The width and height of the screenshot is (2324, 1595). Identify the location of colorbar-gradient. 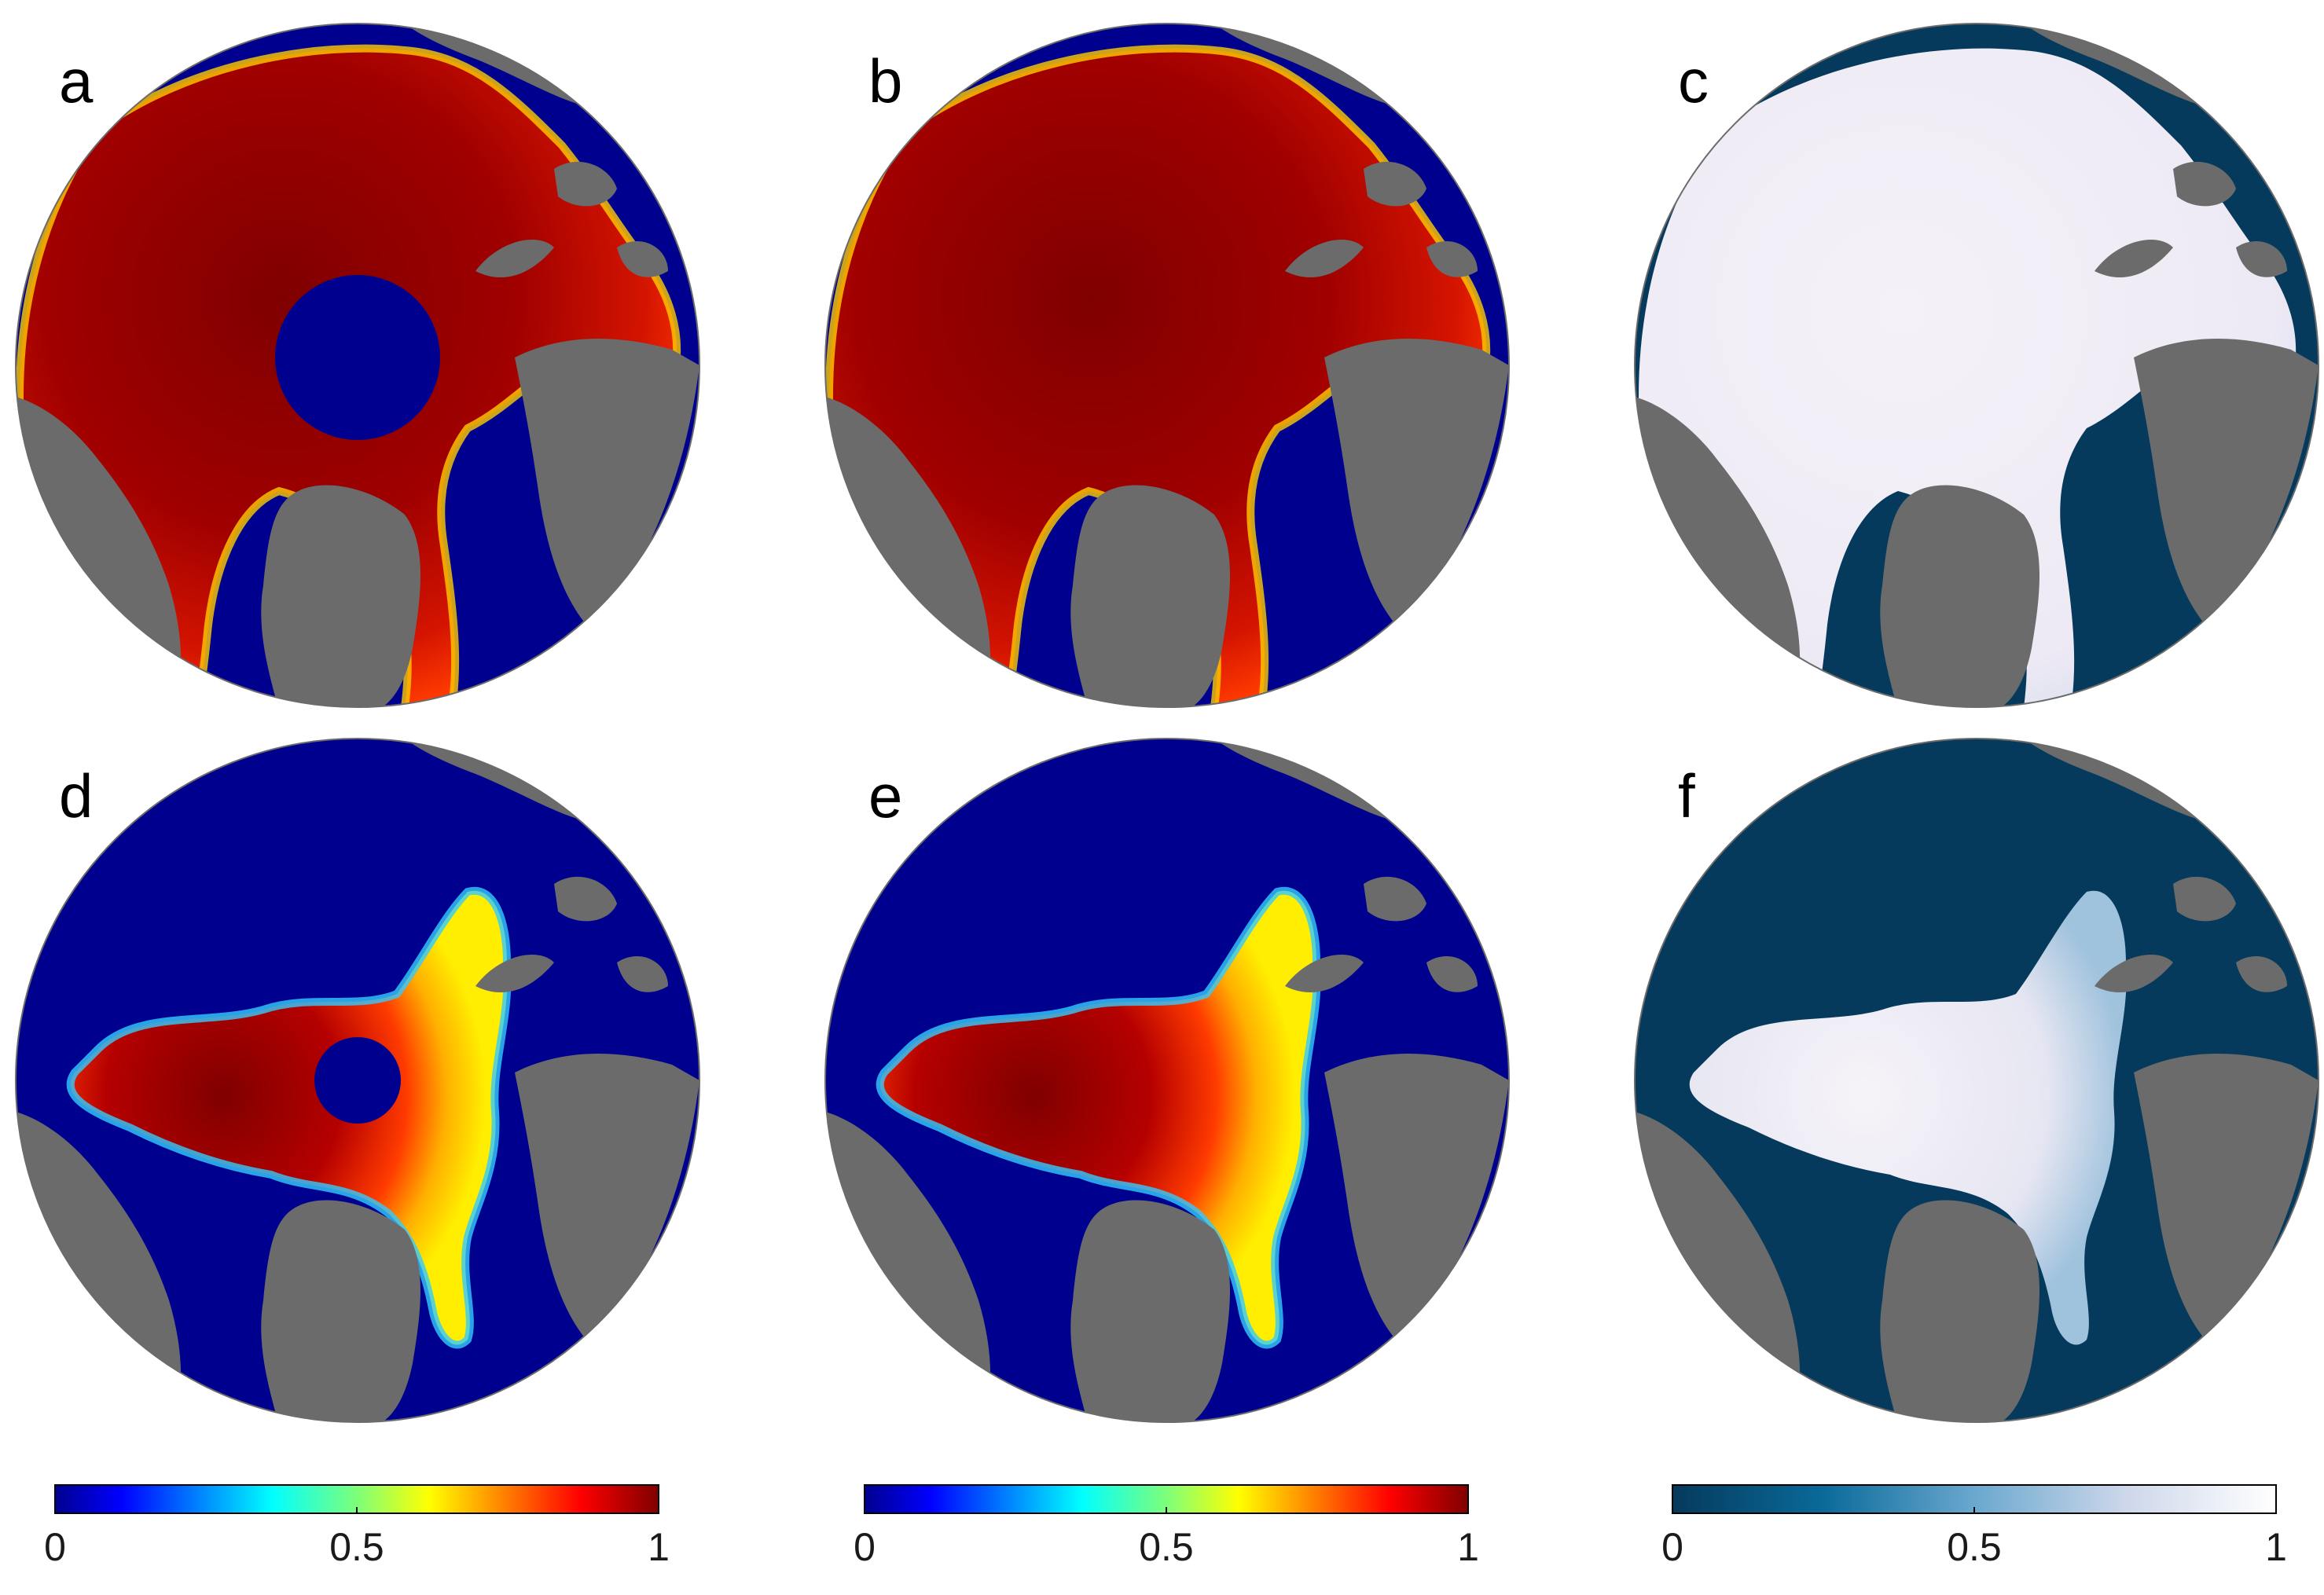
(1974, 1499).